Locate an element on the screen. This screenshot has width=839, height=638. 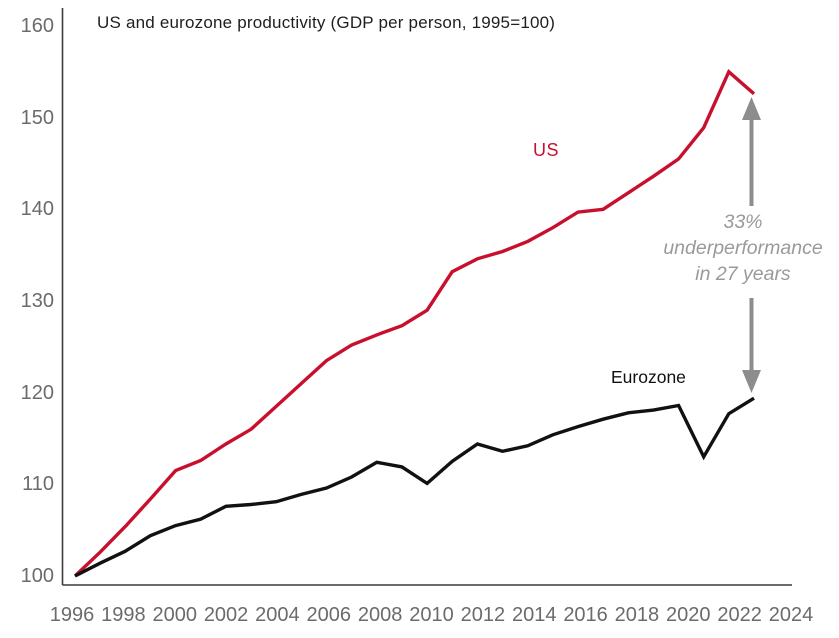
x-tick-label: 2002 is located at coordinates (226, 615).